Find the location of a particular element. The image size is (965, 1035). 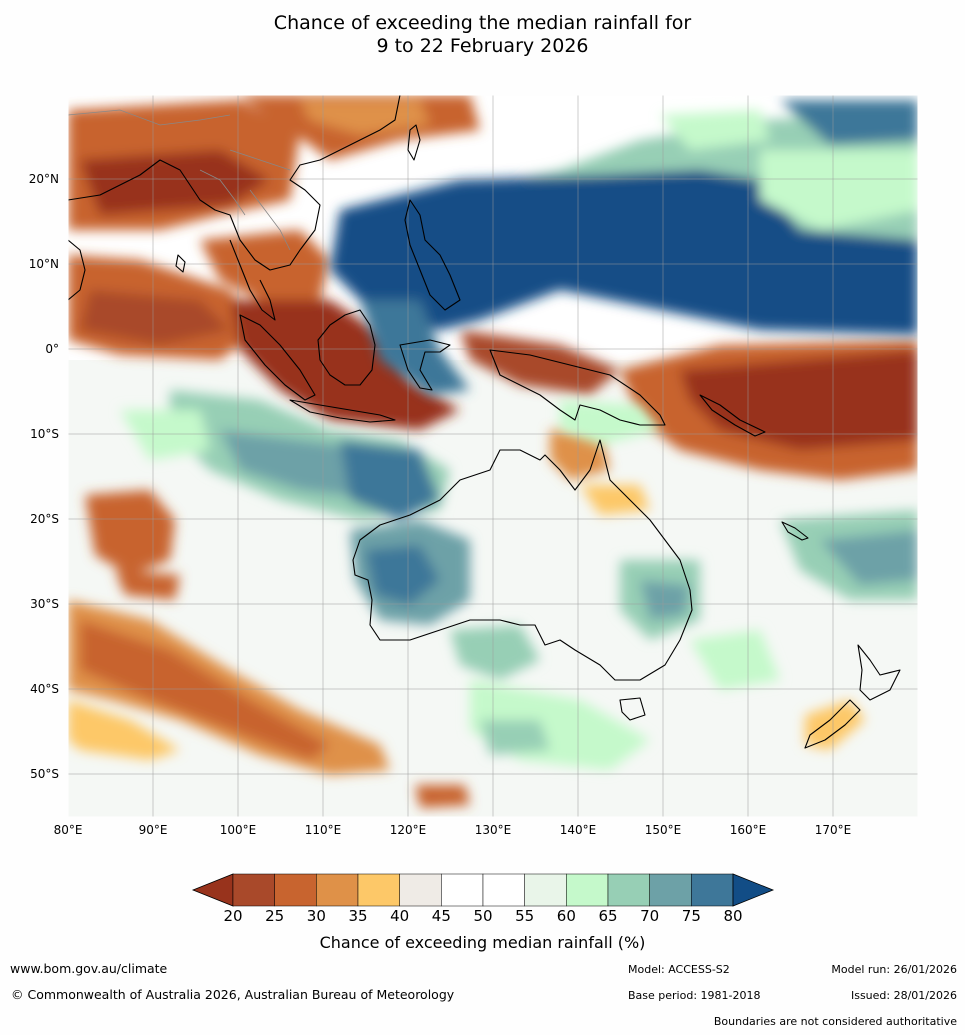

footer-model-run: Model run: 26/01/2026 is located at coordinates (894, 969).